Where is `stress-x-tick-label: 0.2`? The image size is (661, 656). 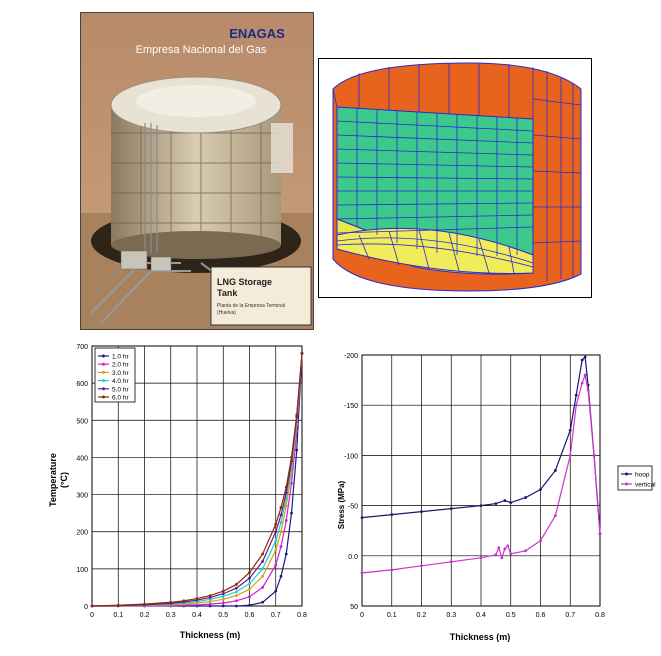 stress-x-tick-label: 0.2 is located at coordinates (422, 615).